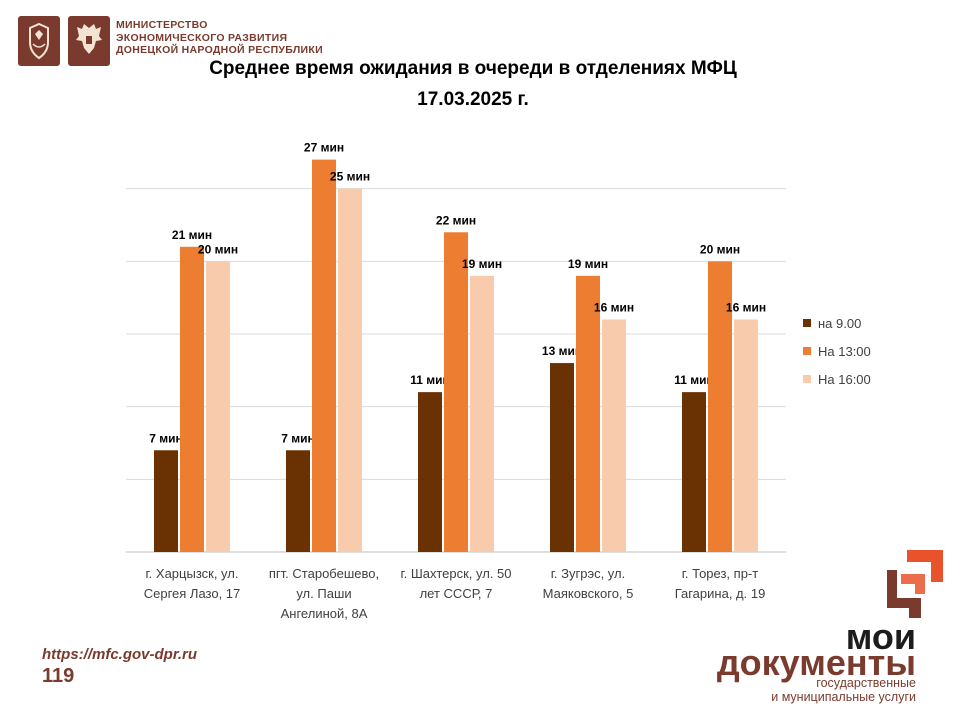 The height and width of the screenshot is (720, 960). What do you see at coordinates (588, 593) in the screenshot?
I see `category-label: Маяковского, 5` at bounding box center [588, 593].